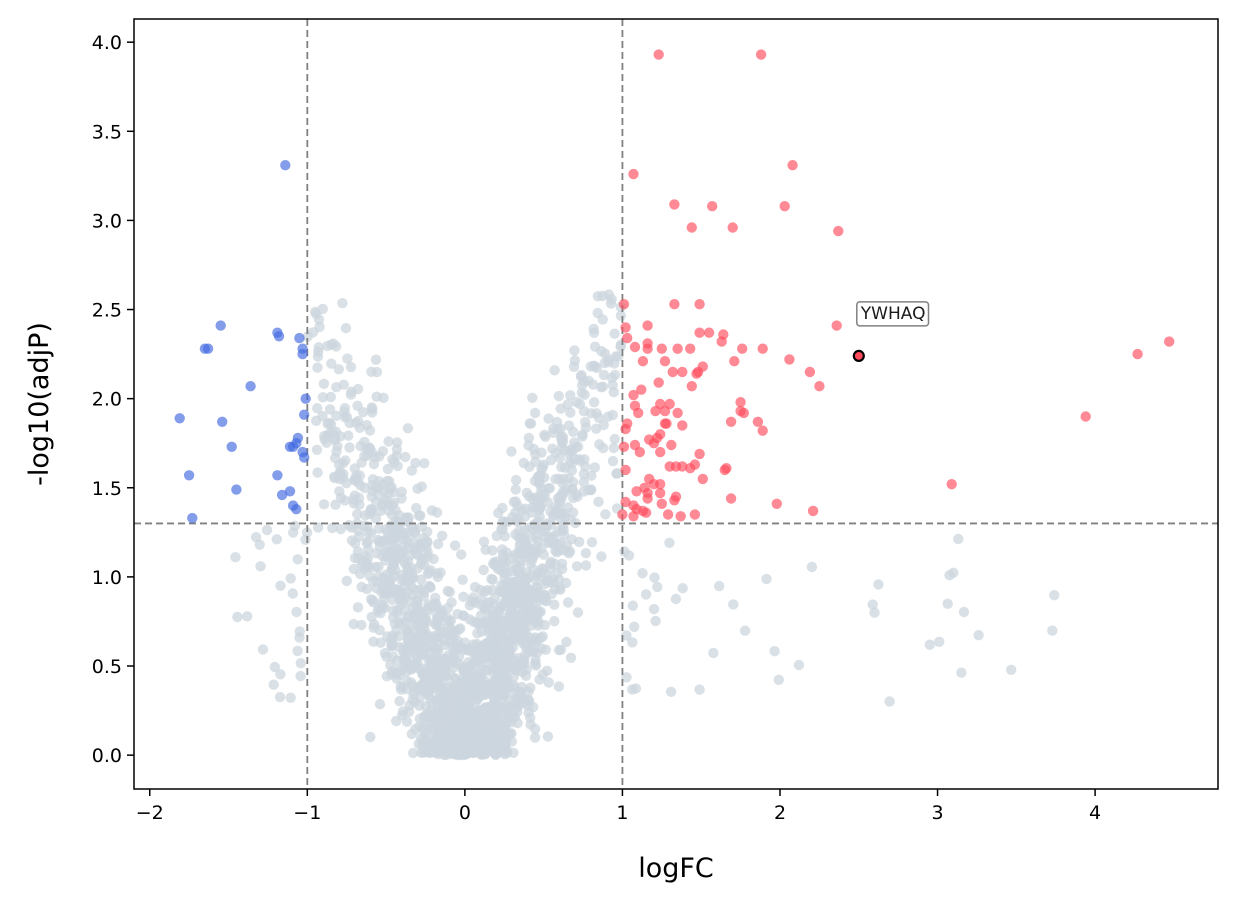  What do you see at coordinates (39, 404) in the screenshot?
I see `y-axis-title: -log10(adjP)` at bounding box center [39, 404].